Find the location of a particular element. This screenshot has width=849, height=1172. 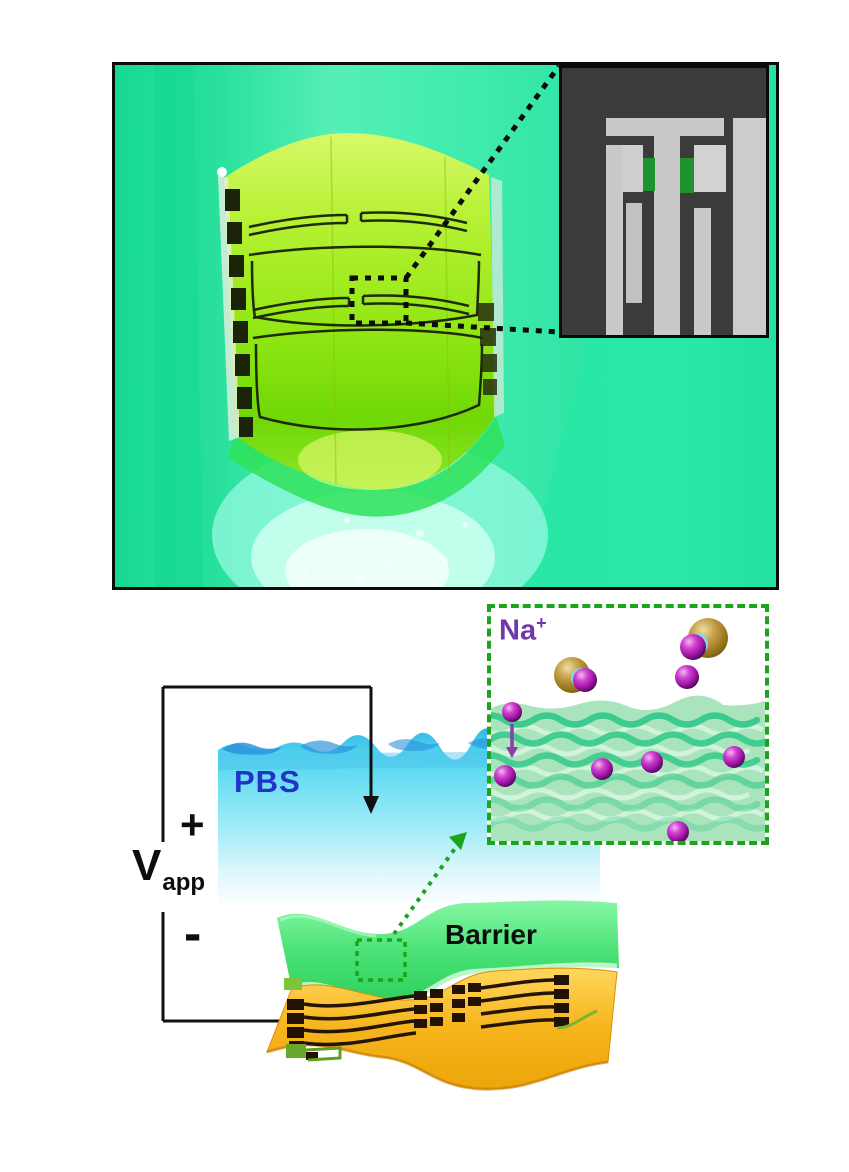

electrode-top-bar is located at coordinates (665, 127).